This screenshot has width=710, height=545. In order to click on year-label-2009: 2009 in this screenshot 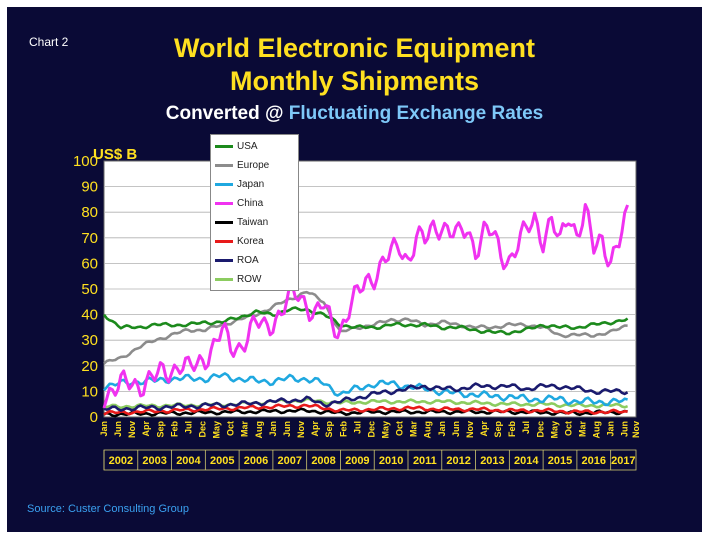, I will do `click(357, 461)`.